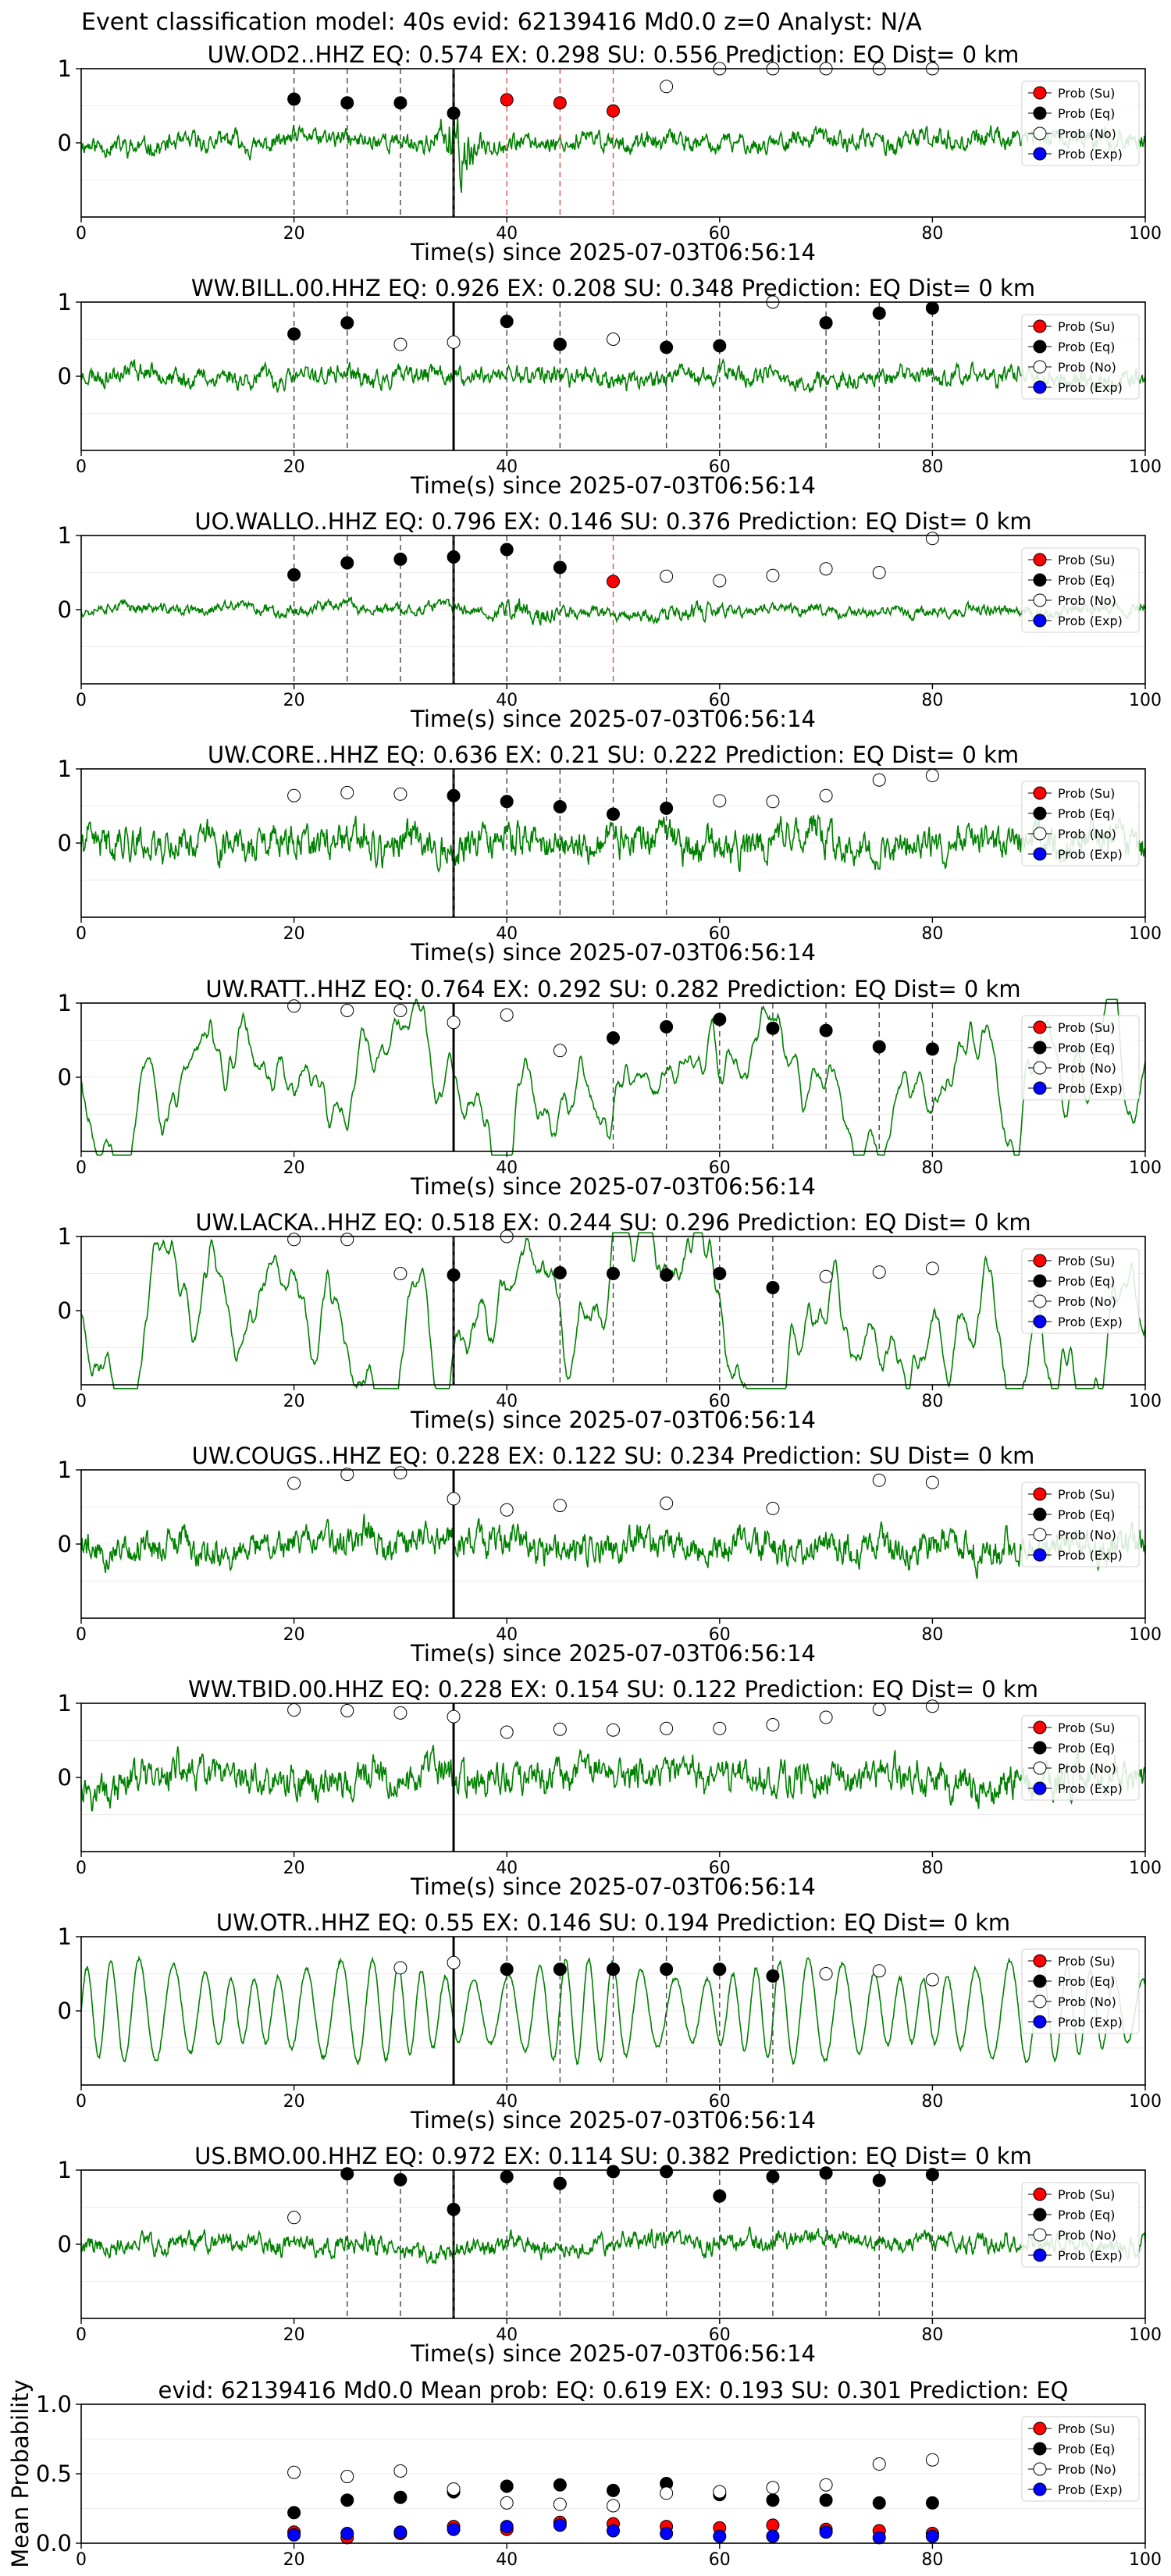 The image size is (1171, 2576). I want to click on prob-point-su, so click(613, 582).